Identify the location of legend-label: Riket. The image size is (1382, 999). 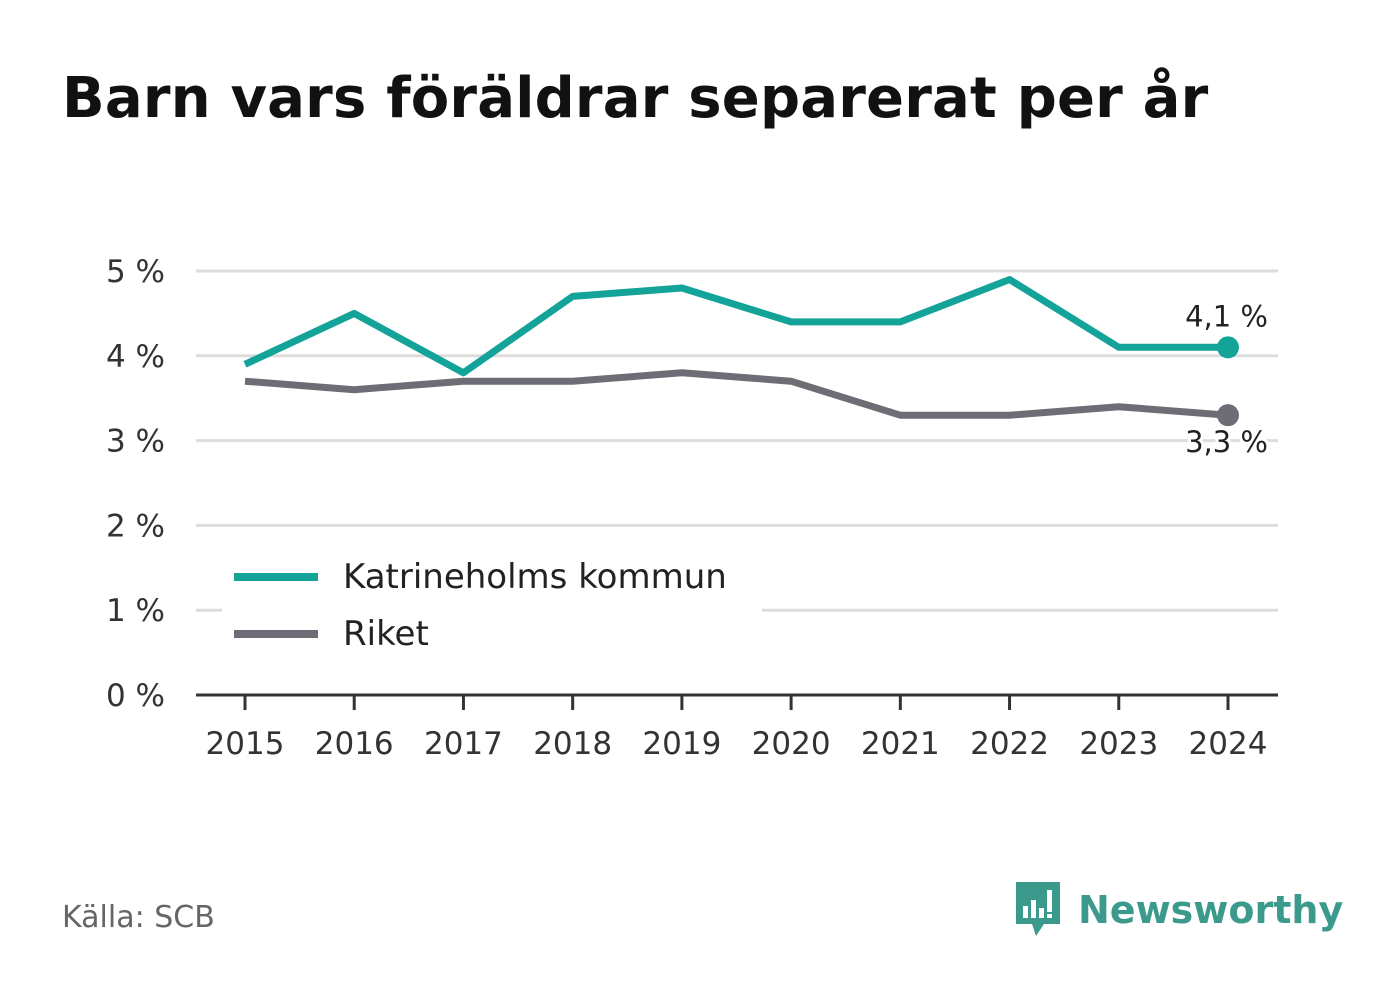
(386, 634).